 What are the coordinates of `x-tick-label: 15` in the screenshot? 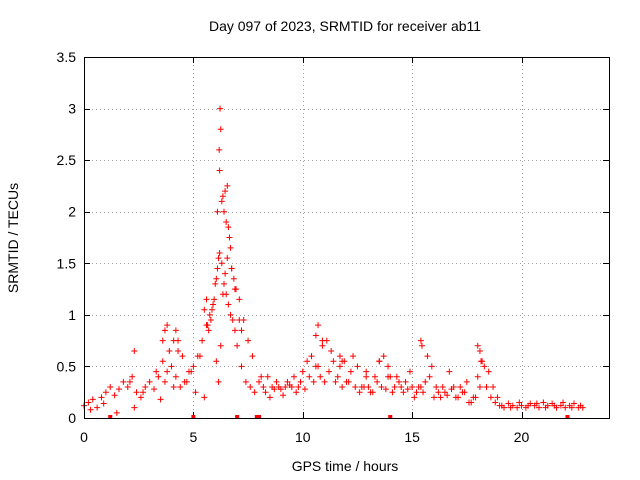 It's located at (412, 437).